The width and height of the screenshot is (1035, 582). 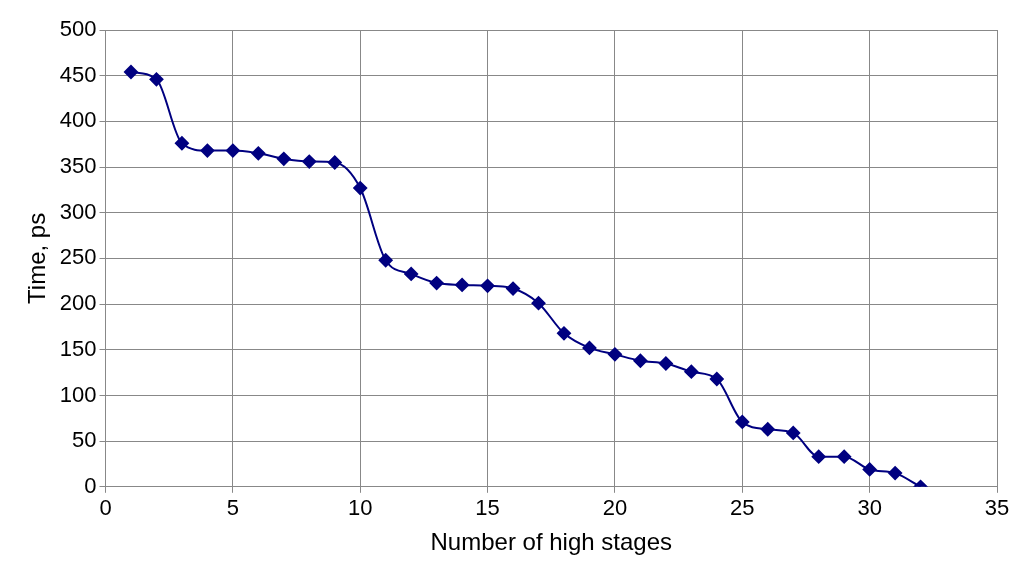 What do you see at coordinates (78, 120) in the screenshot?
I see `y-tick-label: 400` at bounding box center [78, 120].